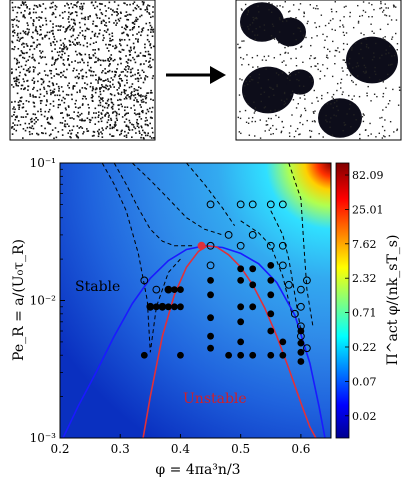  What do you see at coordinates (301, 352) in the screenshot?
I see `filled-marker` at bounding box center [301, 352].